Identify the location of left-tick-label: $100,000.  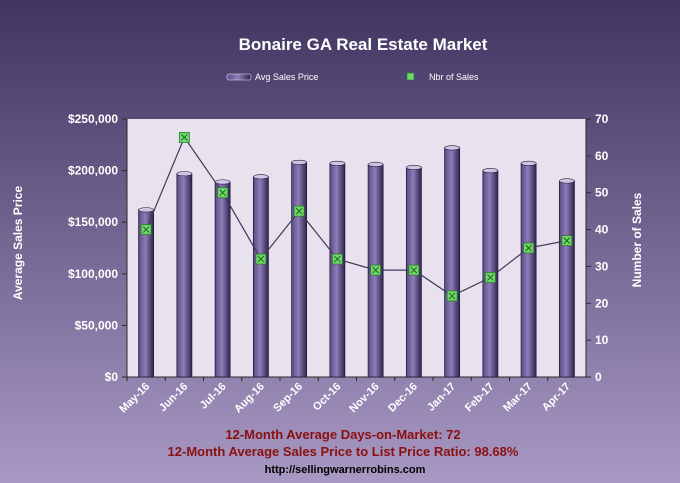
(93, 274).